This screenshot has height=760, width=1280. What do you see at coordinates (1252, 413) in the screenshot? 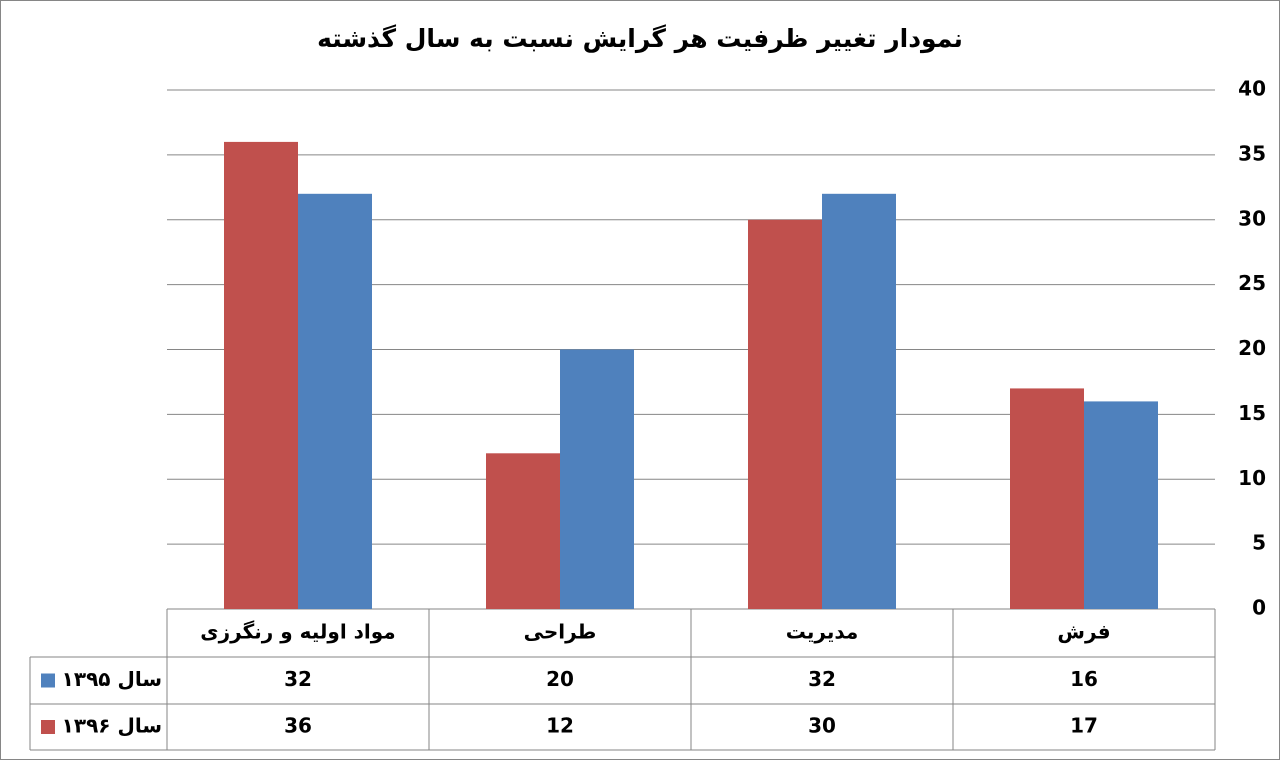
I see `y-tick-label: 15` at bounding box center [1252, 413].